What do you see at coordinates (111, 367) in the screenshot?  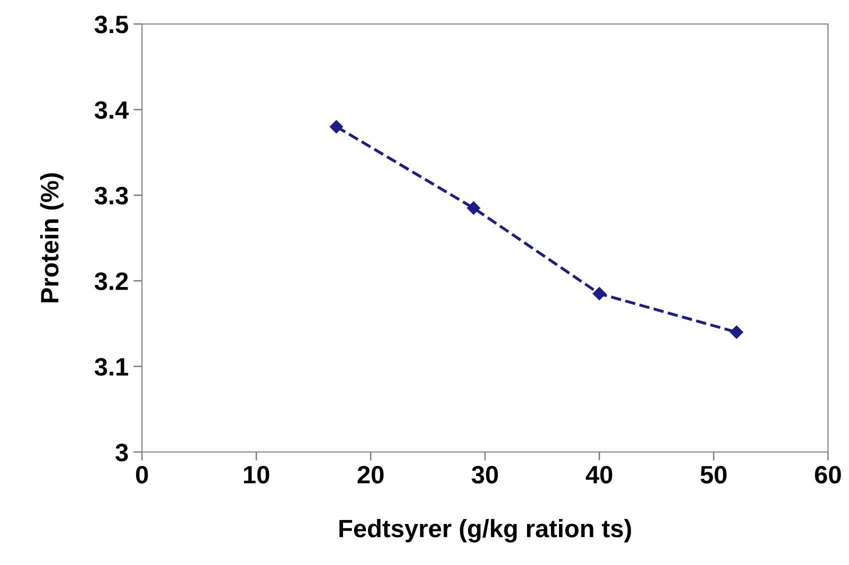 I see `y-tick-label: 3.1` at bounding box center [111, 367].